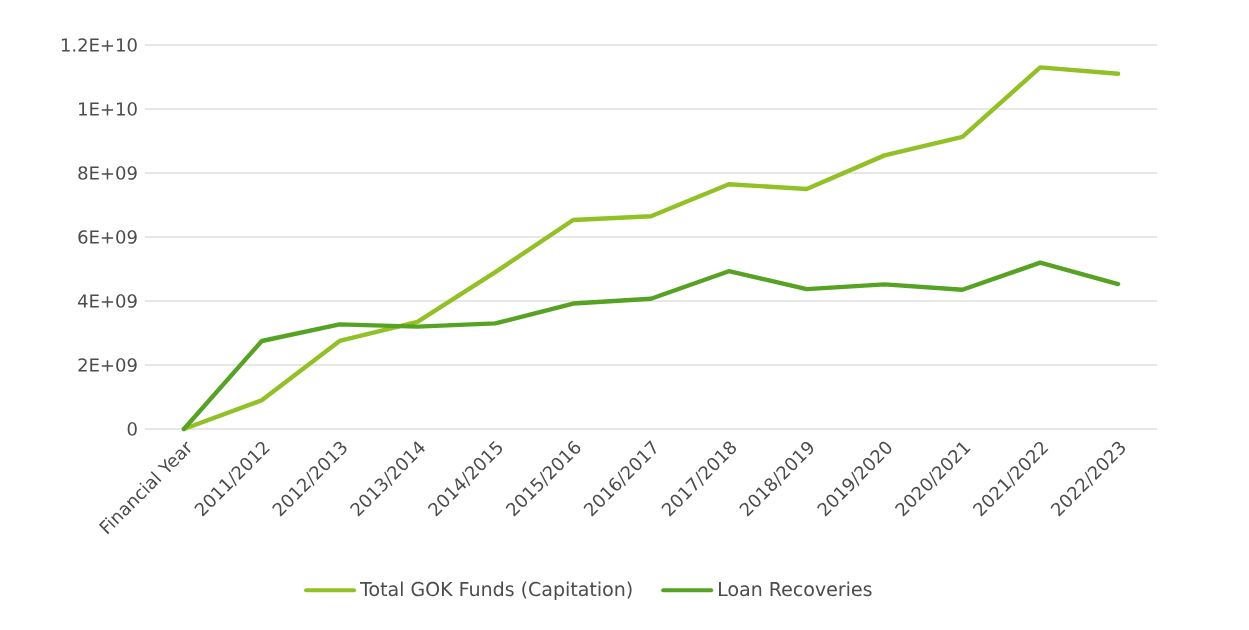 The width and height of the screenshot is (1249, 630). Describe the element at coordinates (99, 45) in the screenshot. I see `y-tick-label: 1.2E+10` at that location.